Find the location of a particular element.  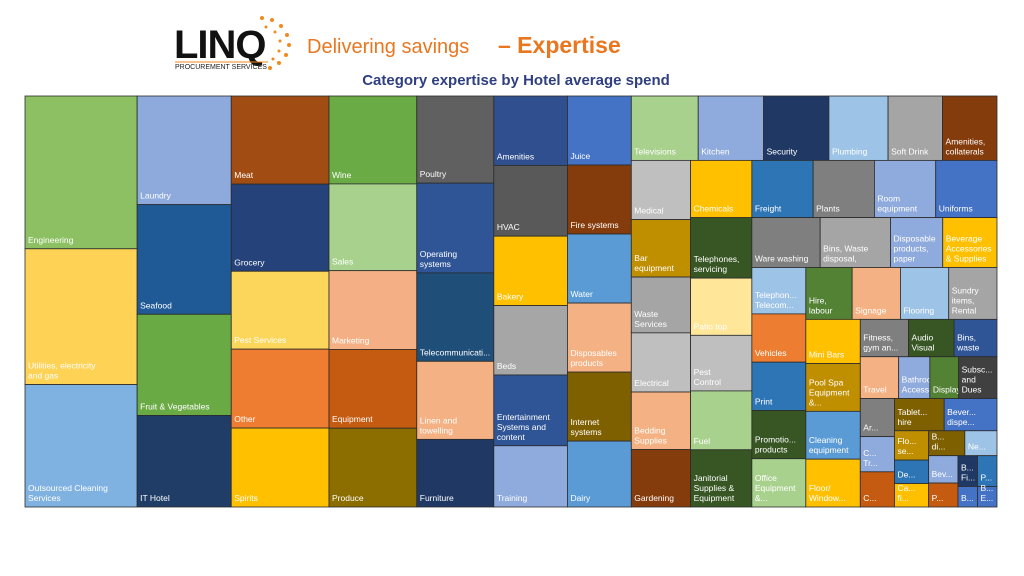

cell-label: Subsc... and Dues is located at coordinates (977, 380).